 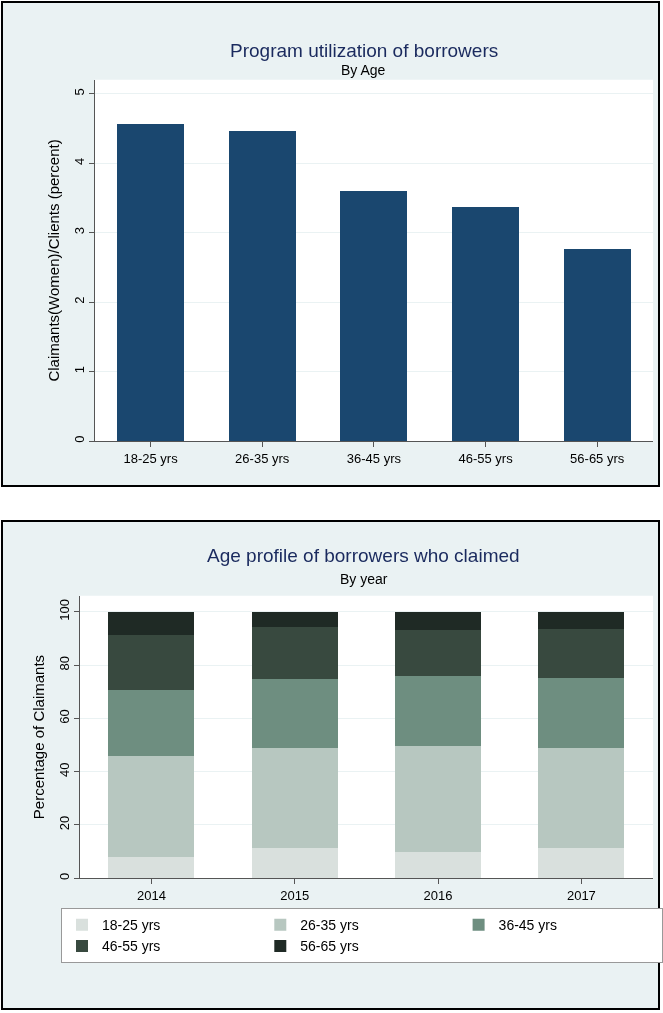 I want to click on y-tick-label: 60, so click(x=64, y=716).